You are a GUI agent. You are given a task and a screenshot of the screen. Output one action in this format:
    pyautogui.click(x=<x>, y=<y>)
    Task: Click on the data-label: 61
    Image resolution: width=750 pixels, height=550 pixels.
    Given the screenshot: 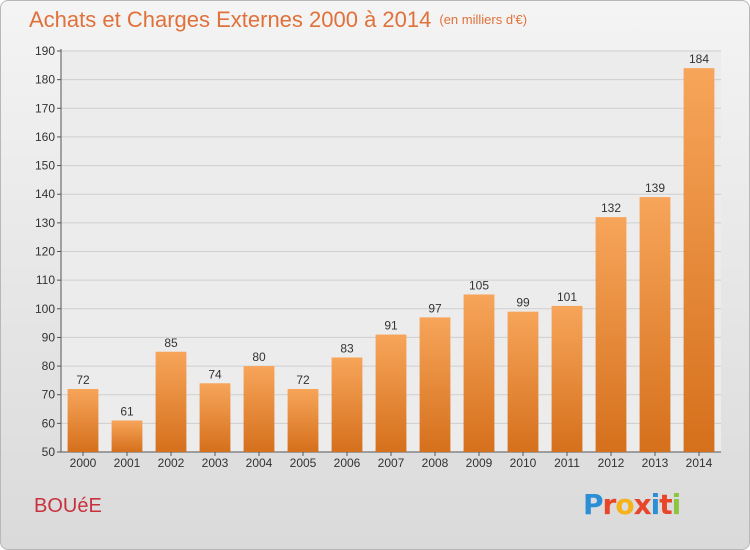 What is the action you would take?
    pyautogui.click(x=127, y=411)
    